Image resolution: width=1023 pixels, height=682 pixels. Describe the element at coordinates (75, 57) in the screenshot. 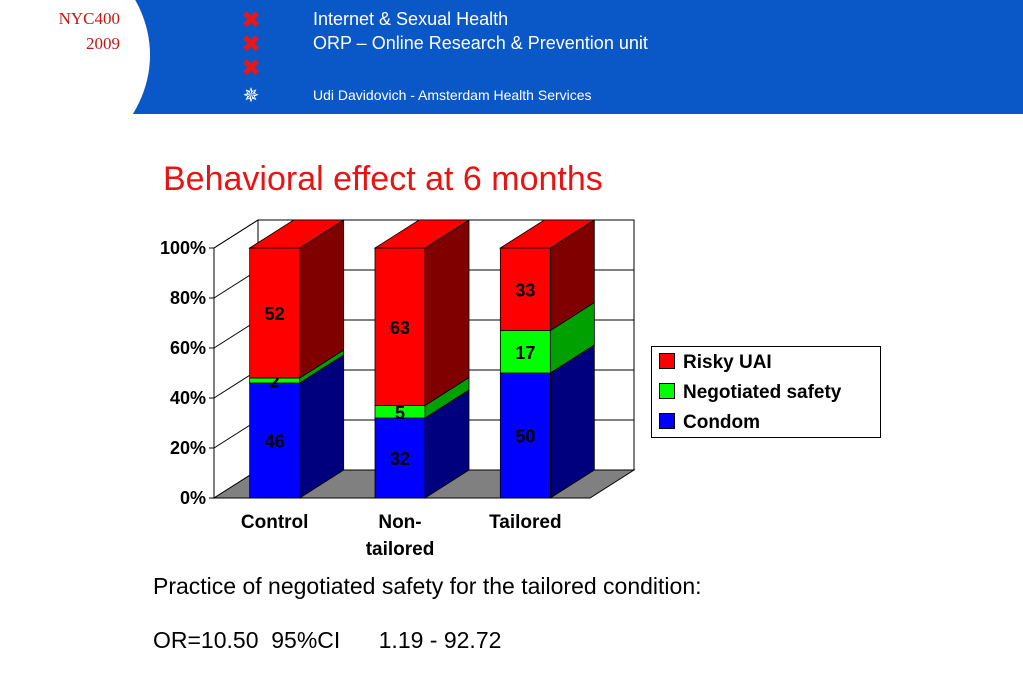

I see `header-curve` at that location.